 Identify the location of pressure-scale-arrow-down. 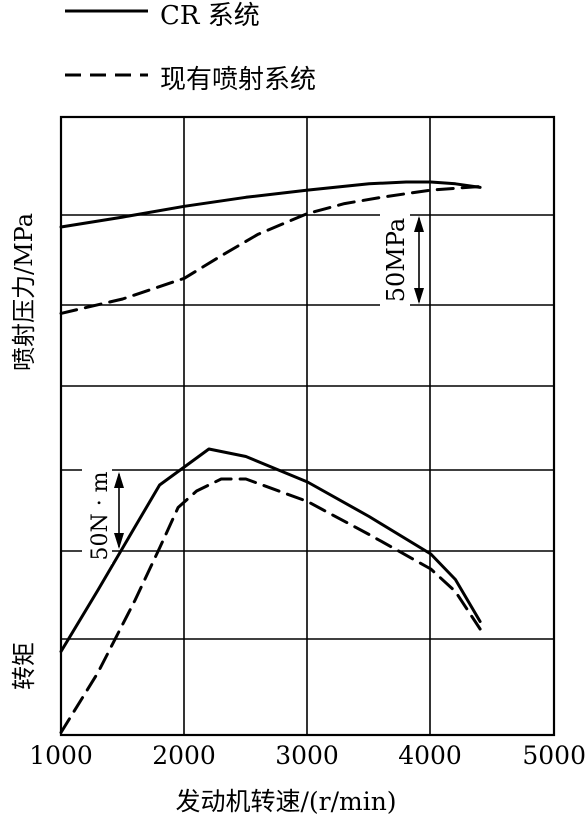
(419, 296).